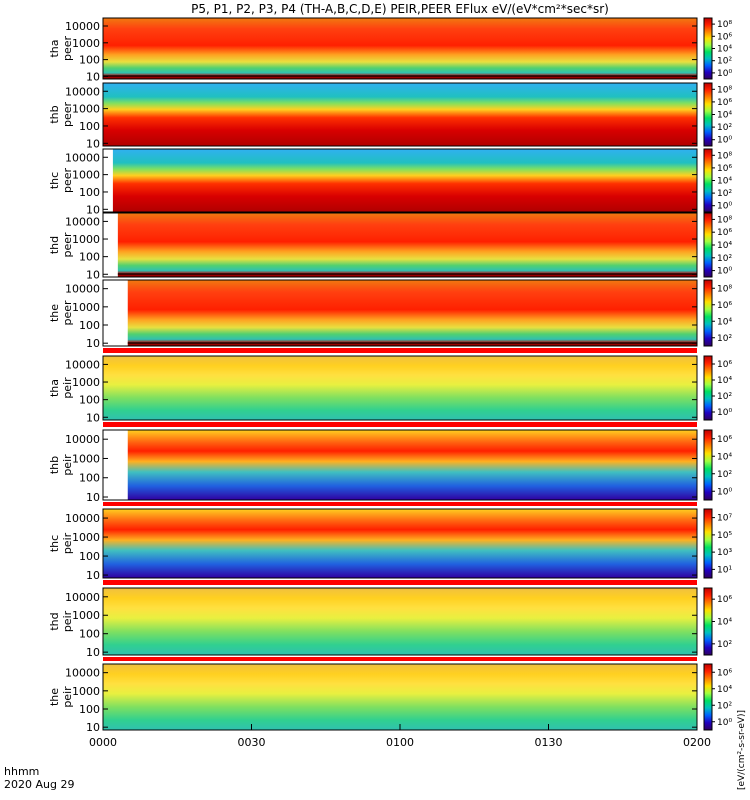  I want to click on time-axis: 0000 0030 0100 0130 0200, so click(400, 736).